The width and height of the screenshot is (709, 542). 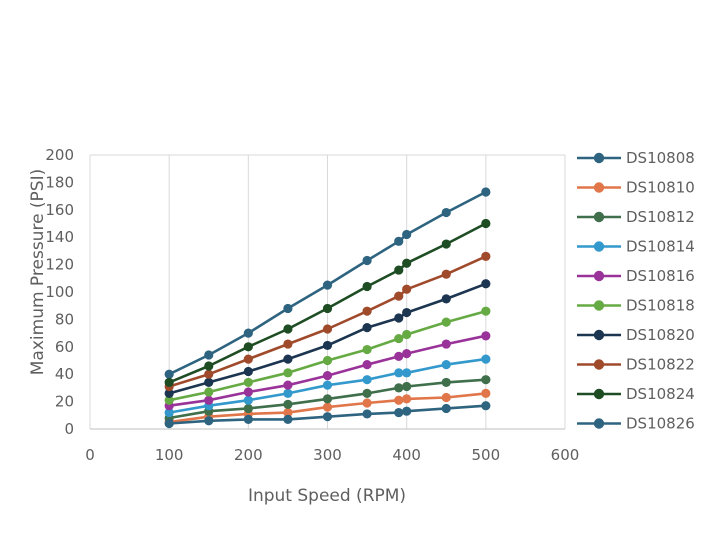 I want to click on legend-label: DS10826, so click(x=660, y=424).